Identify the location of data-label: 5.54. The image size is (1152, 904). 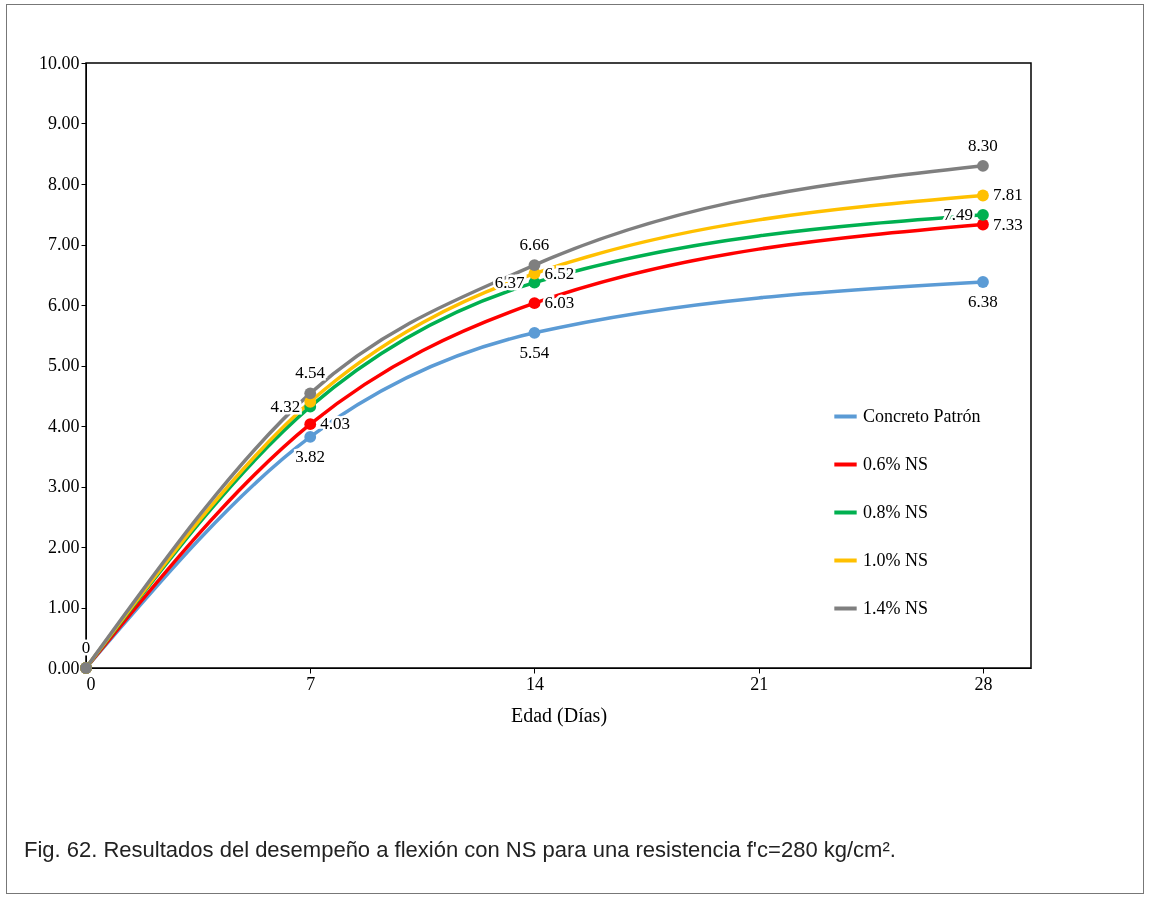
(534, 352).